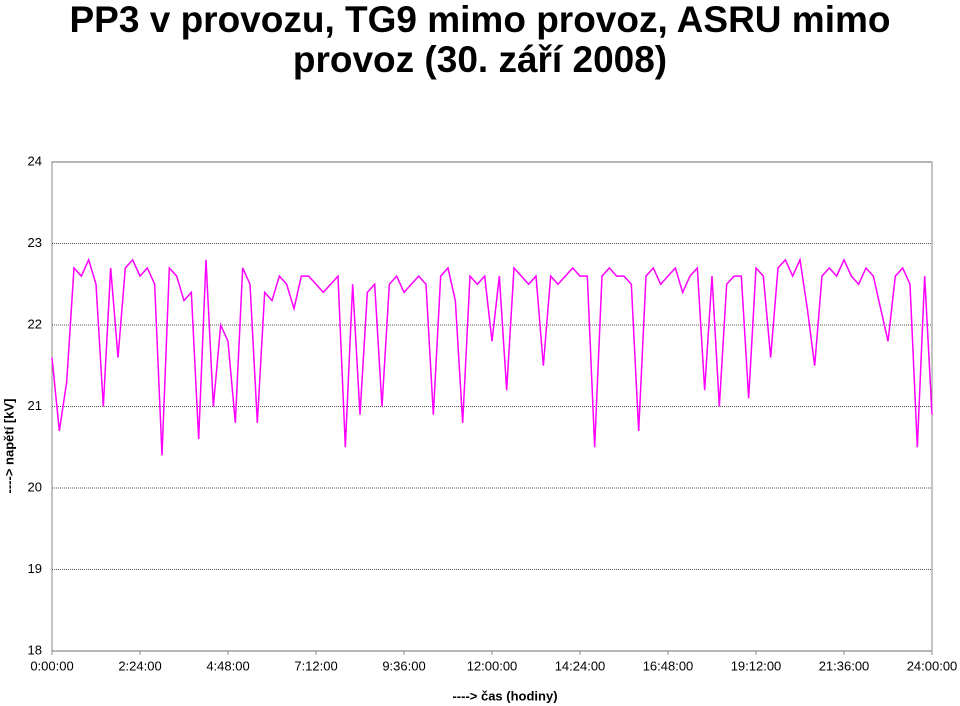  I want to click on x-tick-label: 7:12:00, so click(315, 665).